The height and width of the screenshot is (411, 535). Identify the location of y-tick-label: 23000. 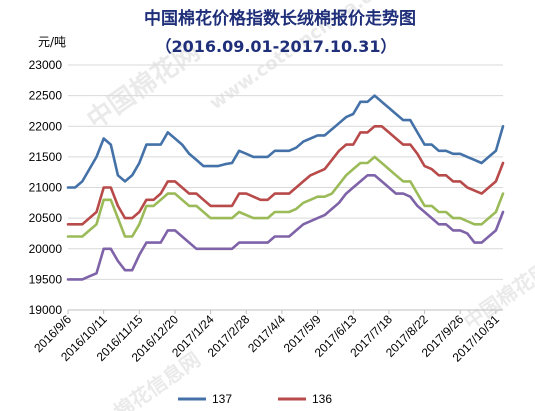
(46, 65).